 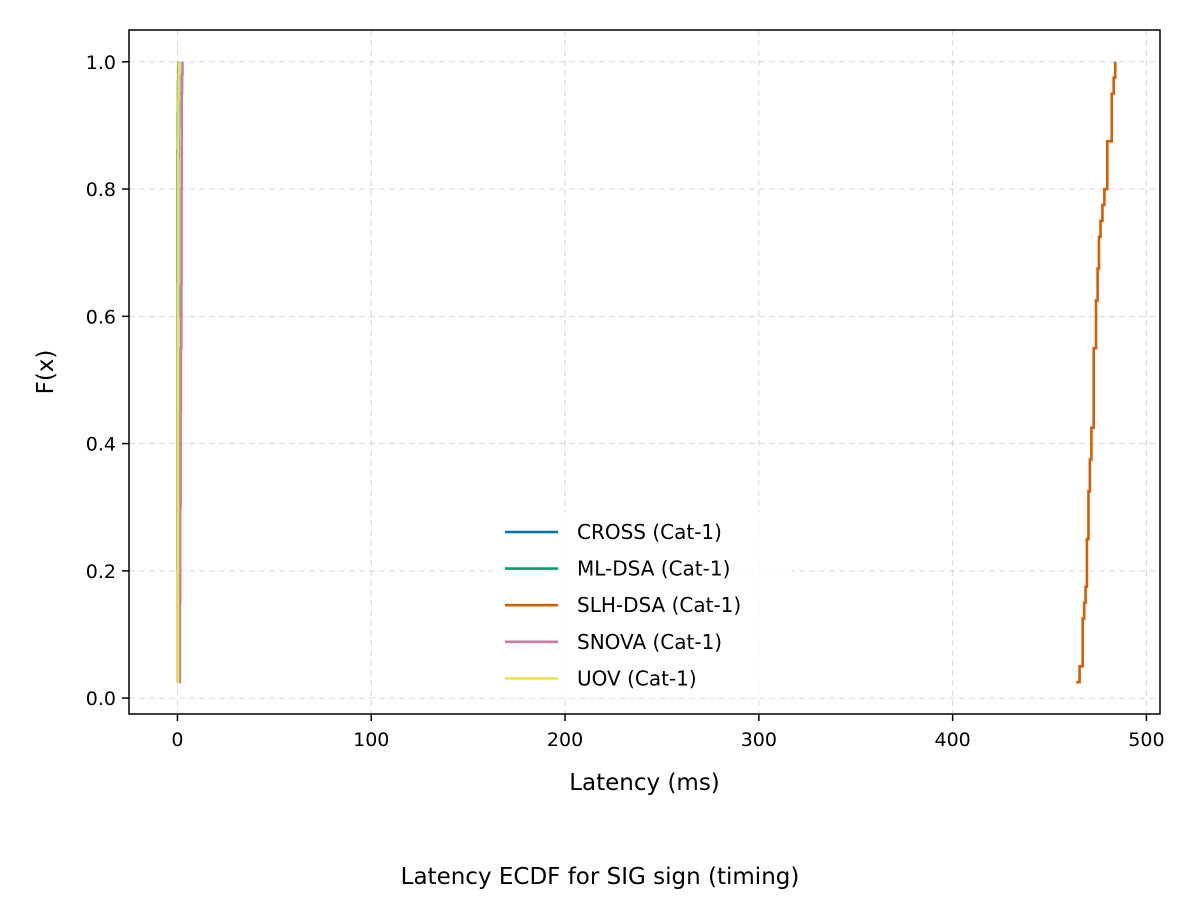 I want to click on x-tick-label: 300, so click(x=759, y=740).